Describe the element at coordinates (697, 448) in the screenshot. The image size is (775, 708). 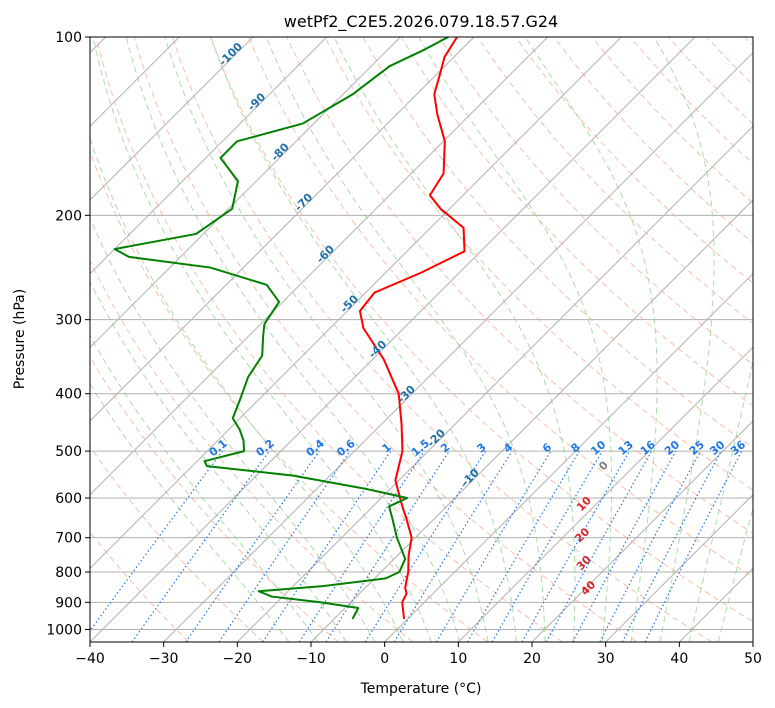
I see `mixing-ratio-label: 25` at that location.